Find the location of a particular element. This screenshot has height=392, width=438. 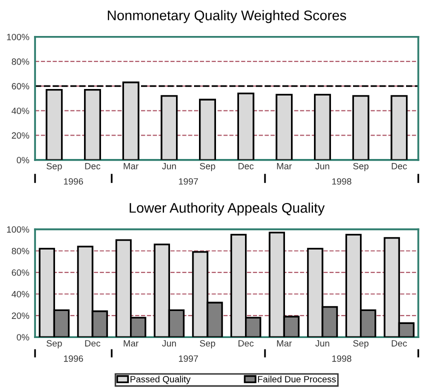

chart-title: Lower Authority Appeals Quality is located at coordinates (227, 209).